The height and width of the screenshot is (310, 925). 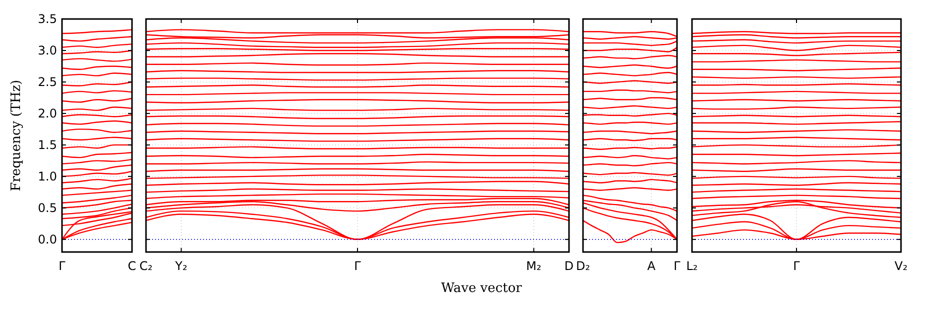 I want to click on x-tick-label: C₂, so click(x=146, y=266).